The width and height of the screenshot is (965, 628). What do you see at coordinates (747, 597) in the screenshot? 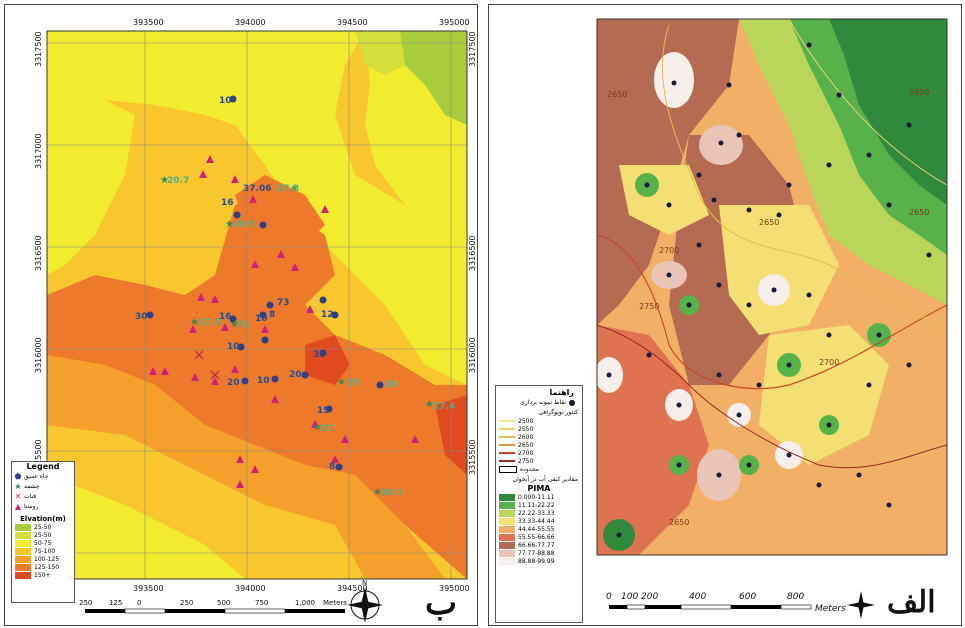
I see `scale-label: 600` at bounding box center [747, 597].